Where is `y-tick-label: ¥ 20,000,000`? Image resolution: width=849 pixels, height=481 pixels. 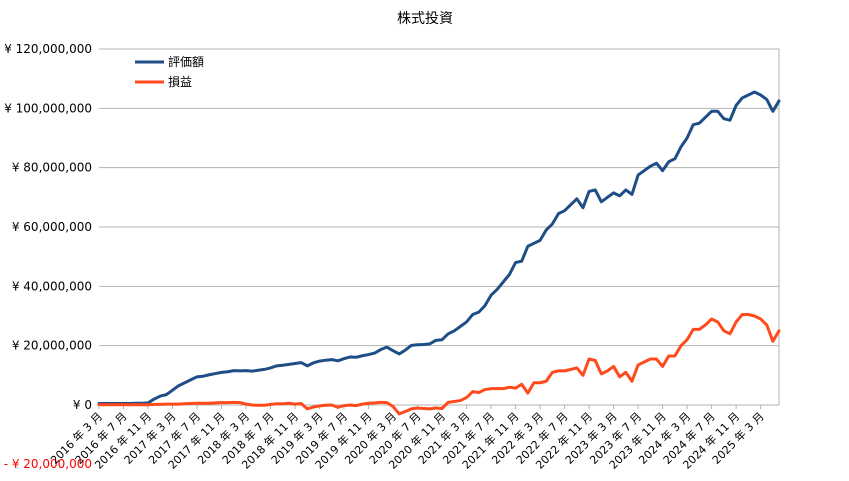
y-tick-label: ¥ 20,000,000 is located at coordinates (52, 346).